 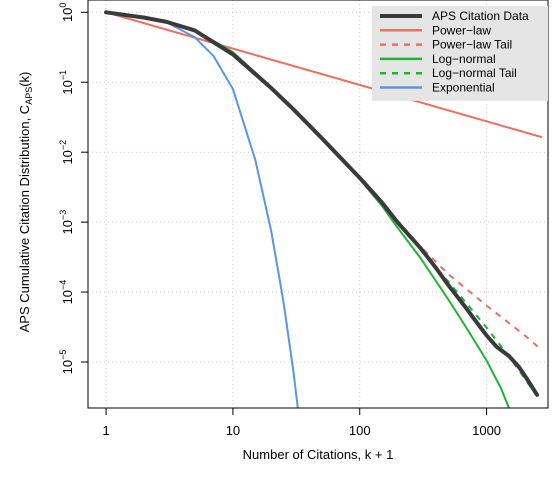 What do you see at coordinates (461, 30) in the screenshot?
I see `legend-label-power-law: Power−law` at bounding box center [461, 30].